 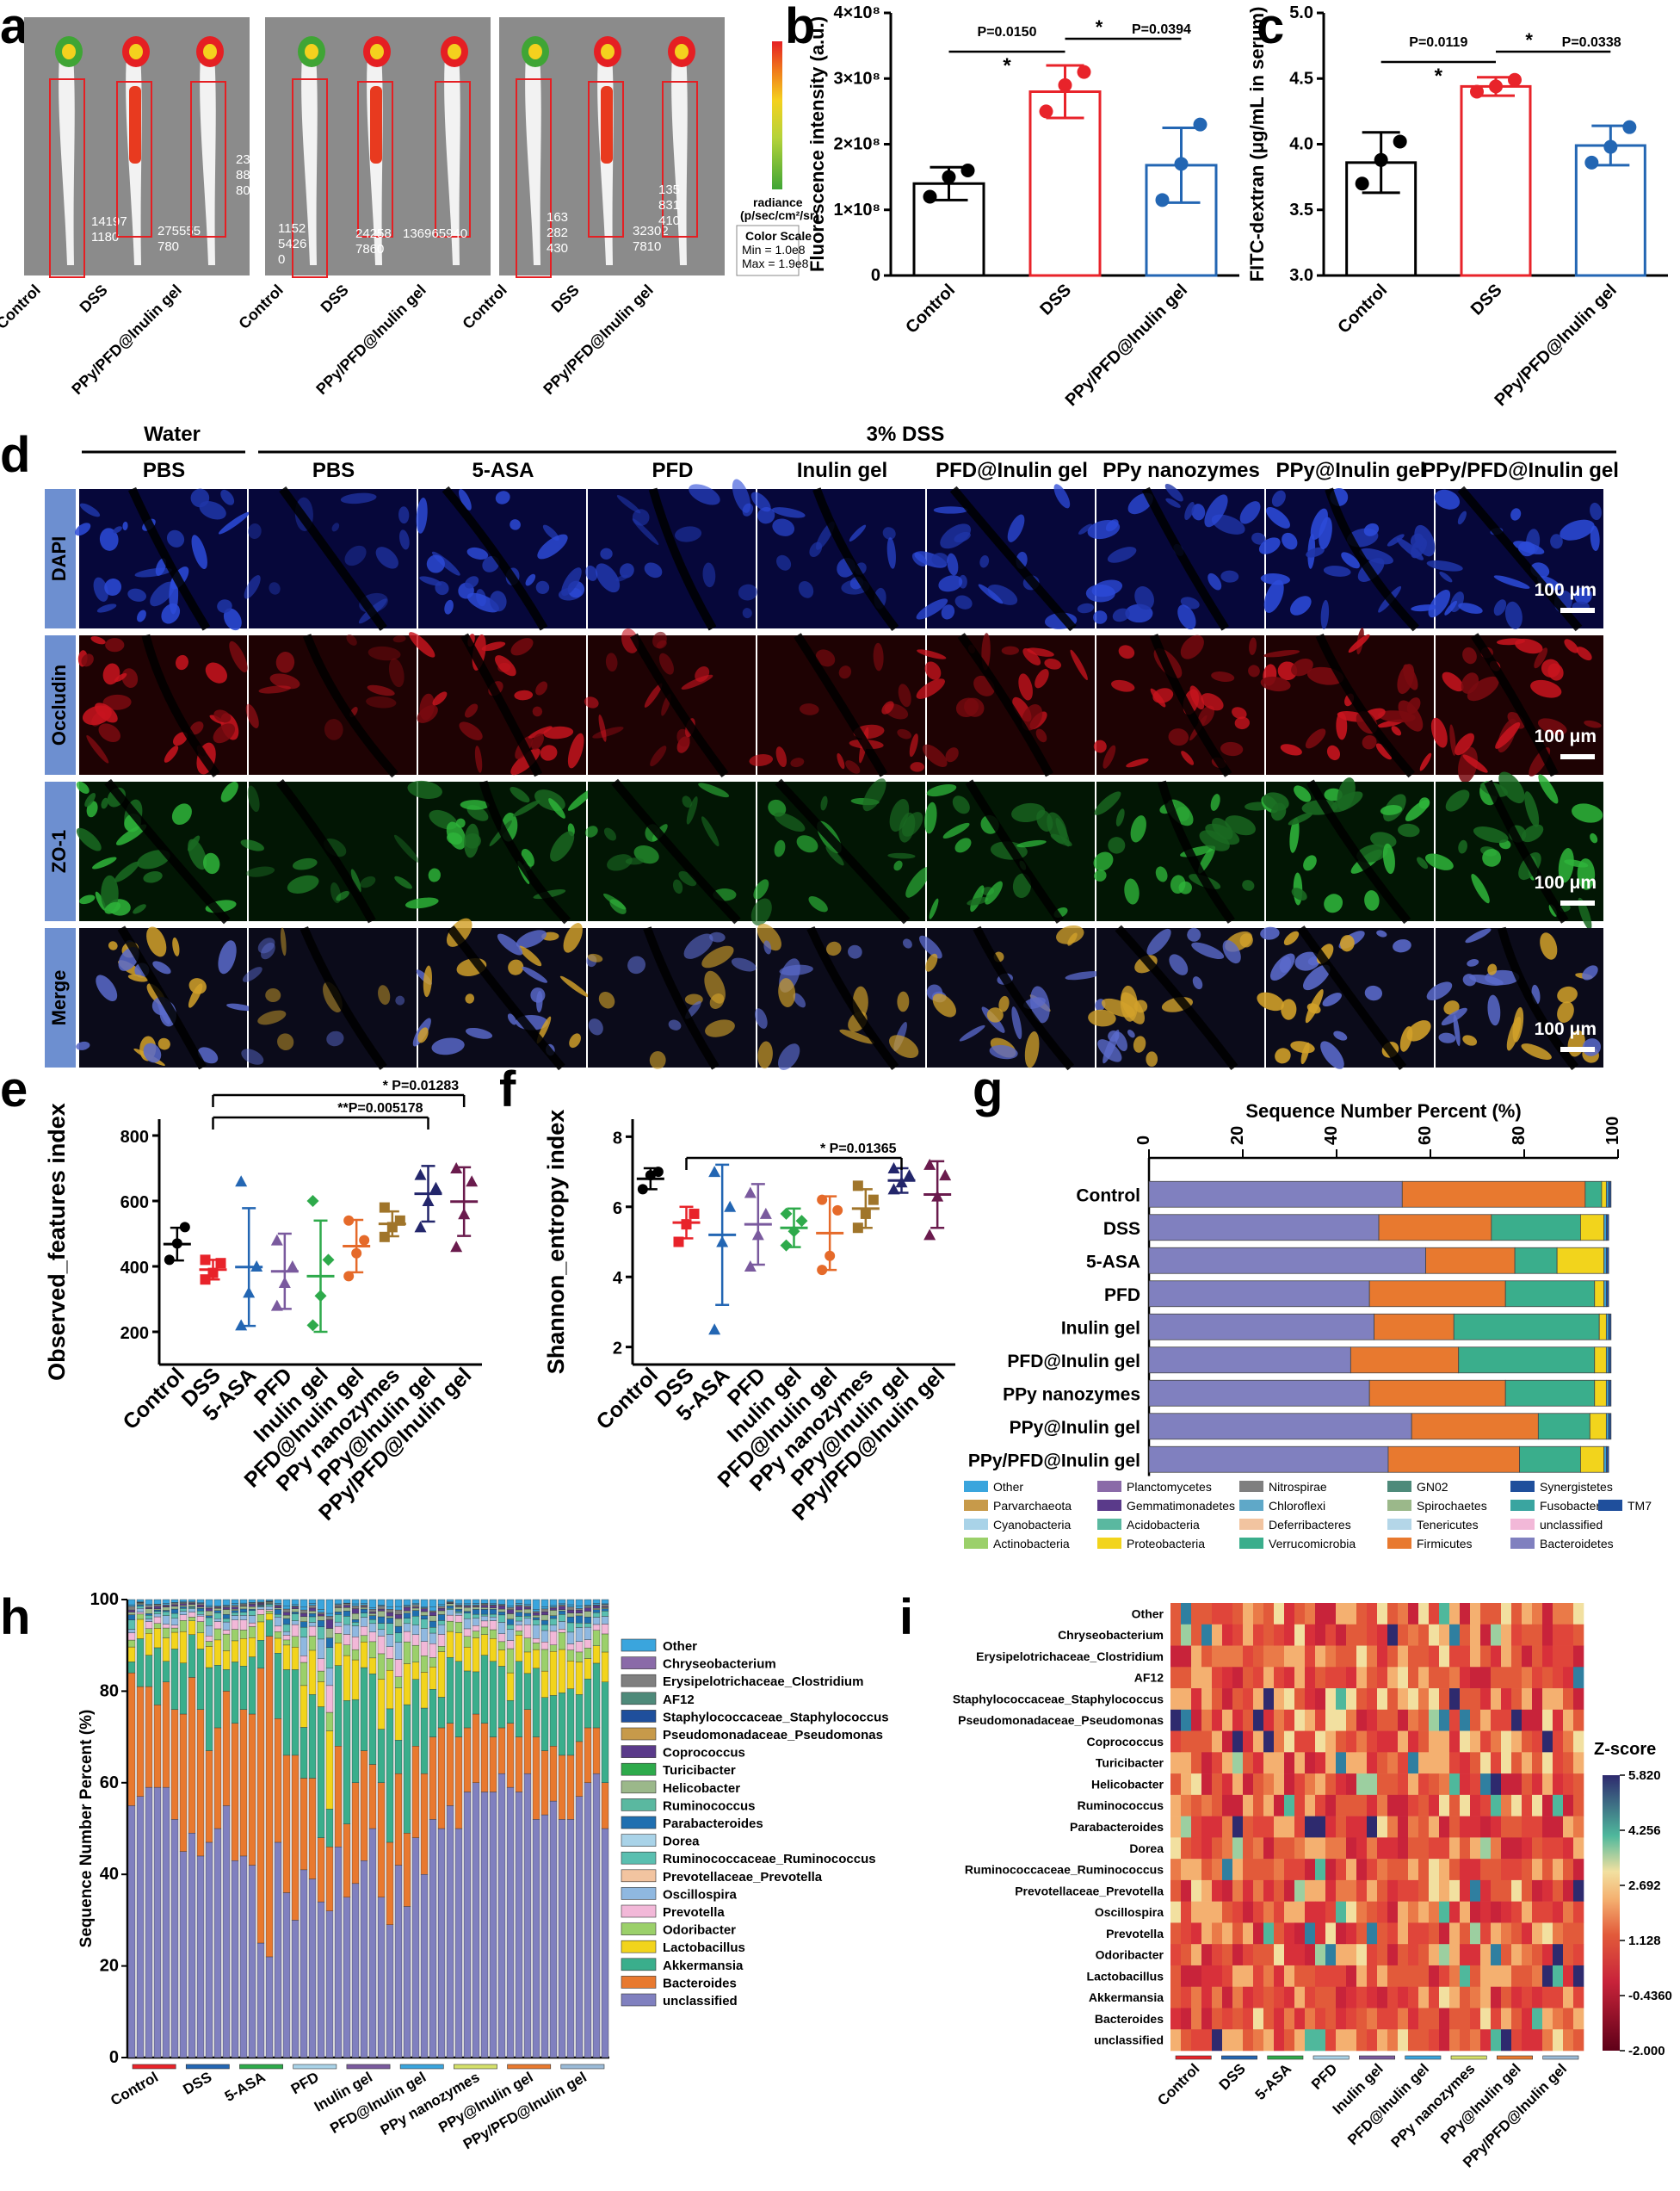 I want to click on dss-header: 3% DSS, so click(x=906, y=434).